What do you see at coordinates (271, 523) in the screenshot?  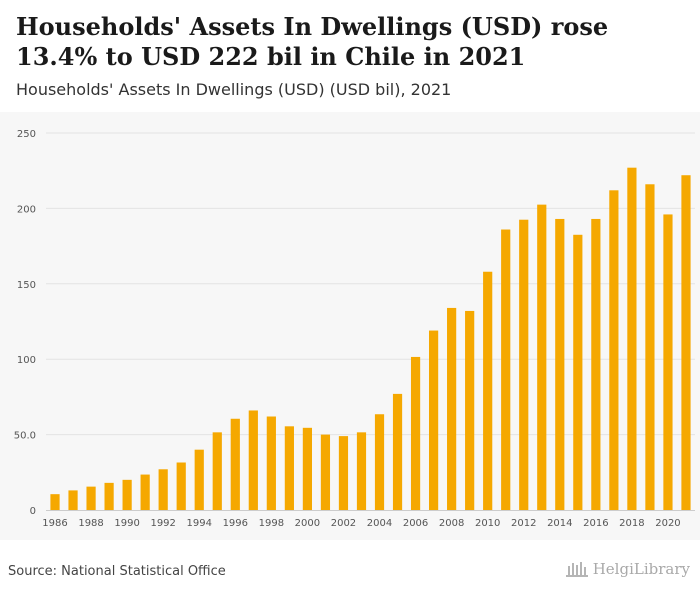 I see `x-tick-label: 1998` at bounding box center [271, 523].